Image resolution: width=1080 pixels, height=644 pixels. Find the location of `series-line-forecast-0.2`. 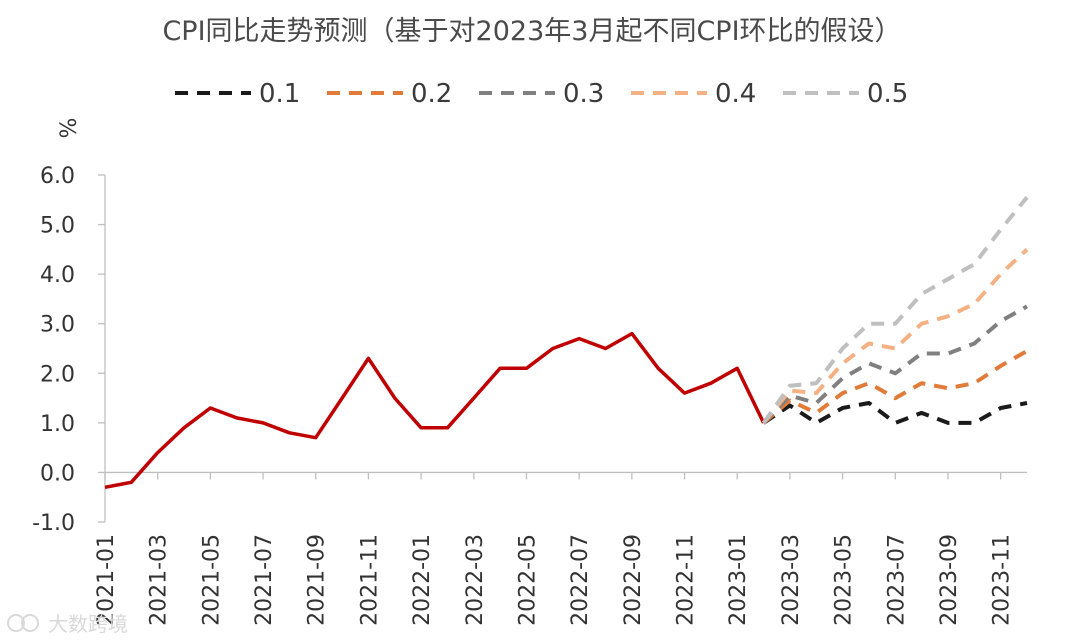

series-line-forecast-0.2 is located at coordinates (895, 387).